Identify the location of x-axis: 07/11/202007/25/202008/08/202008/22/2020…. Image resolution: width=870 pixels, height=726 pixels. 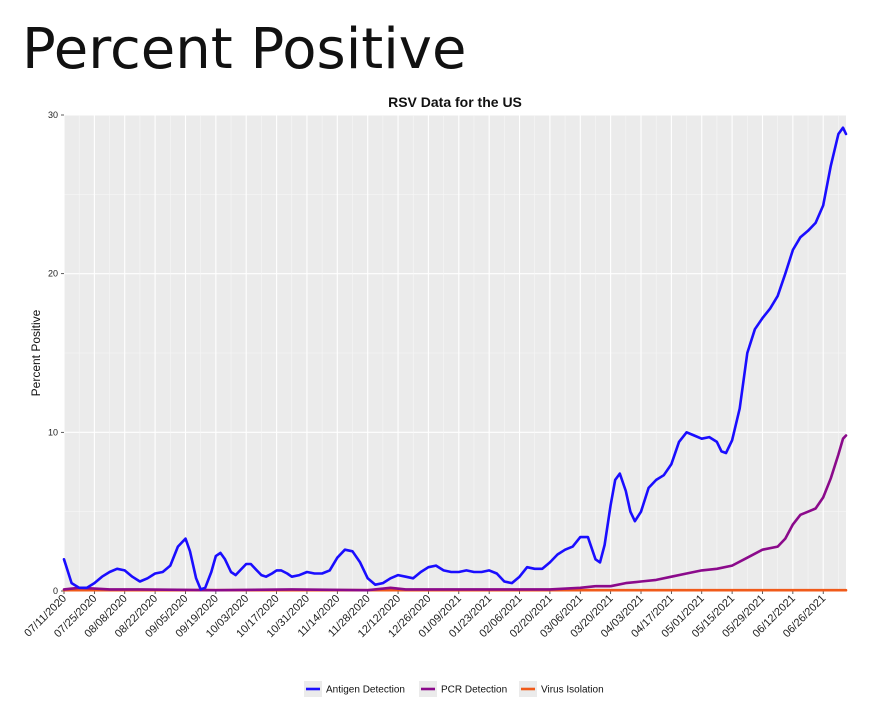
(425, 615).